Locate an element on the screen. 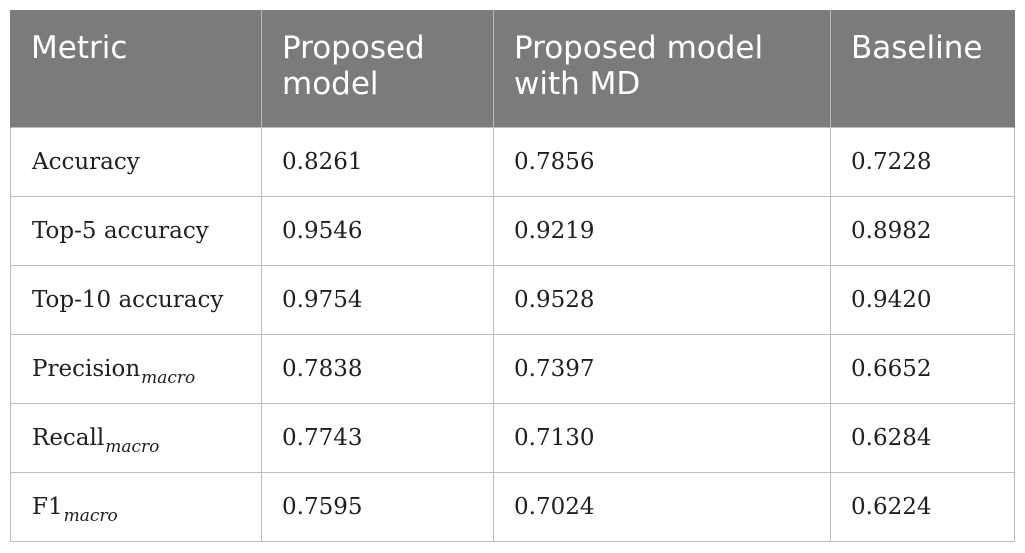  metric-cell: Precisionmacro is located at coordinates (136, 368).